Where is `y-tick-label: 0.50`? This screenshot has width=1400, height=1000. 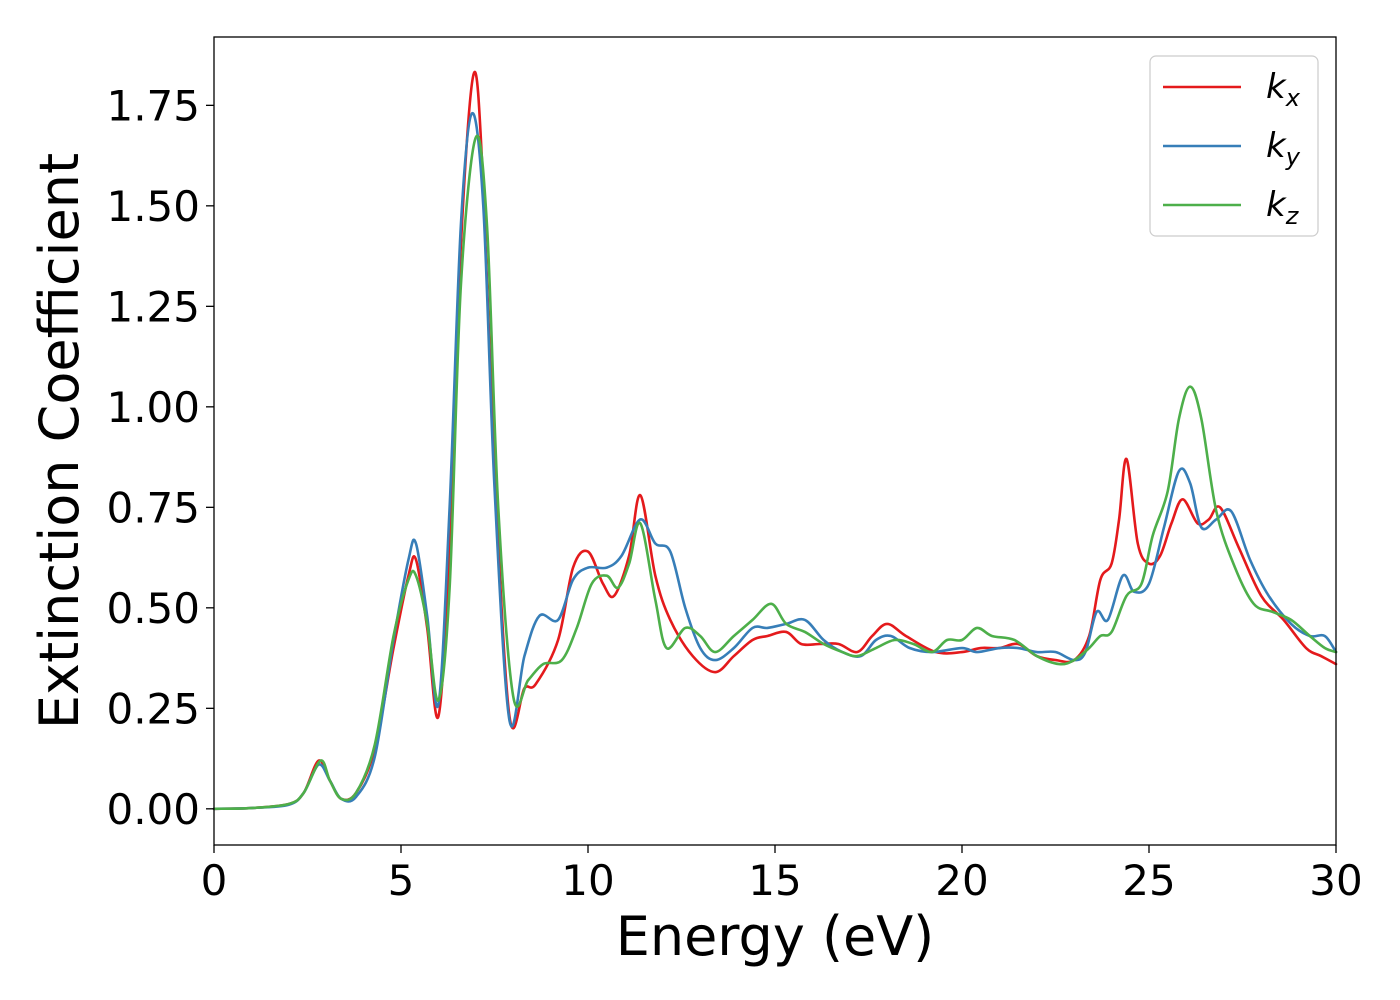 y-tick-label: 0.50 is located at coordinates (153, 608).